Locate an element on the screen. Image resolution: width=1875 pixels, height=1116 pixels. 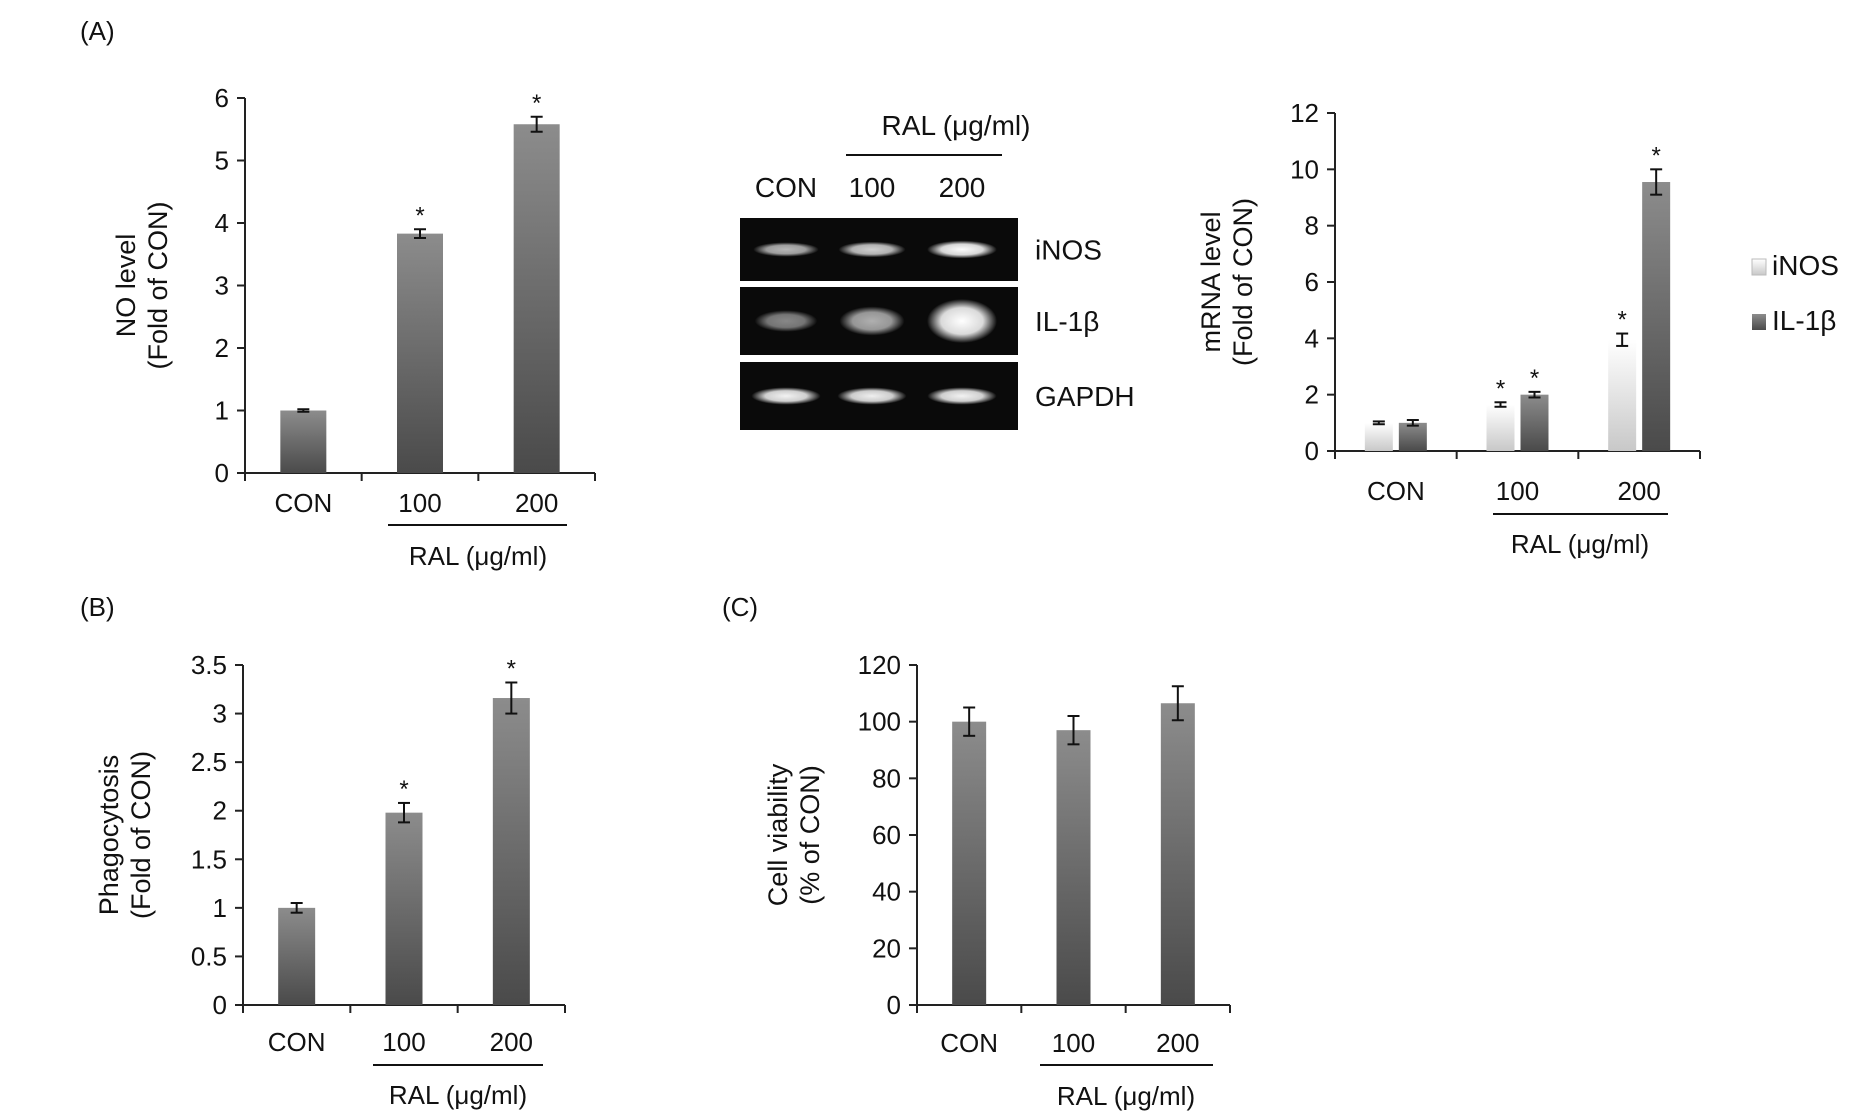
y-tick-label: 3.5 is located at coordinates (209, 665).